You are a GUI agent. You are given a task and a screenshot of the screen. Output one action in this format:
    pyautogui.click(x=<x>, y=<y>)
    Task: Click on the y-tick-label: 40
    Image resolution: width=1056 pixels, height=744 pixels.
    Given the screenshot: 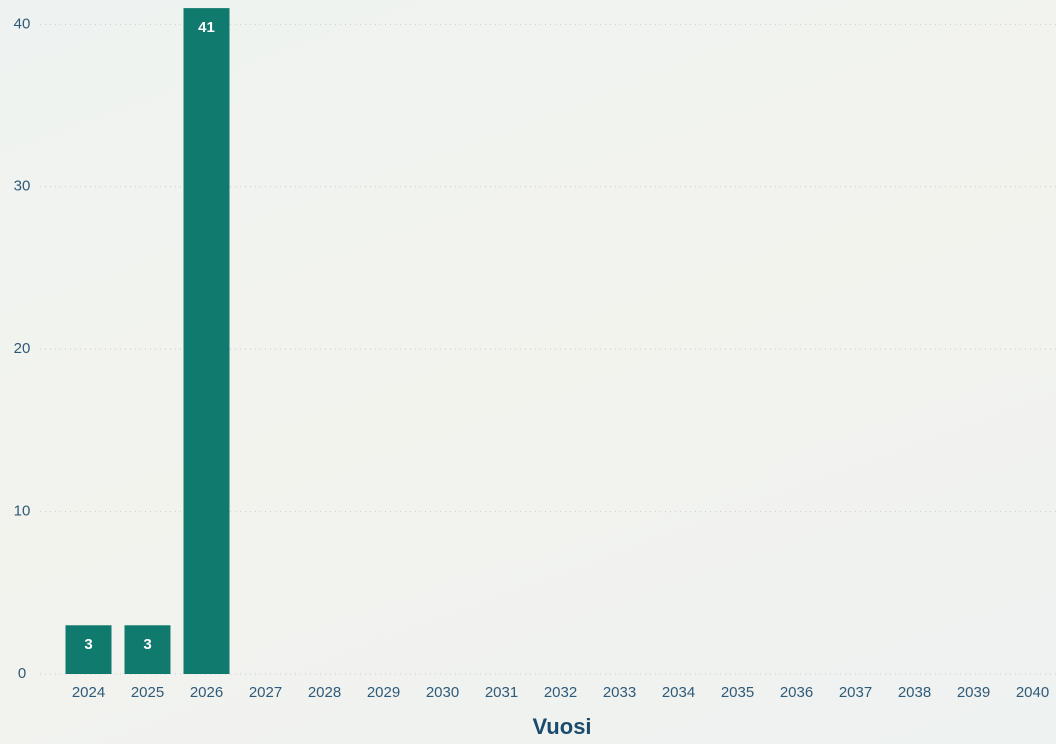 What is the action you would take?
    pyautogui.click(x=22, y=23)
    